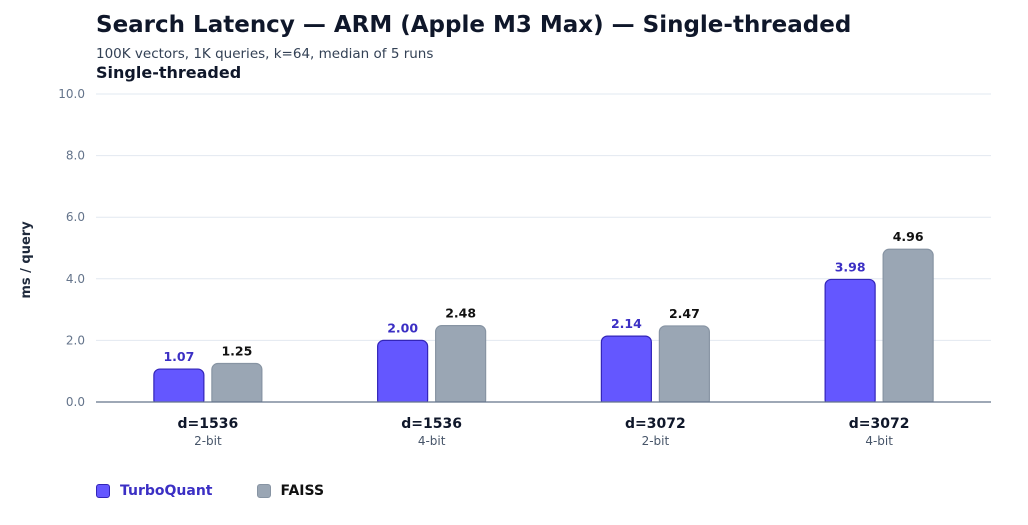  I want to click on legend-item-faiss: FAISS, so click(290, 491).